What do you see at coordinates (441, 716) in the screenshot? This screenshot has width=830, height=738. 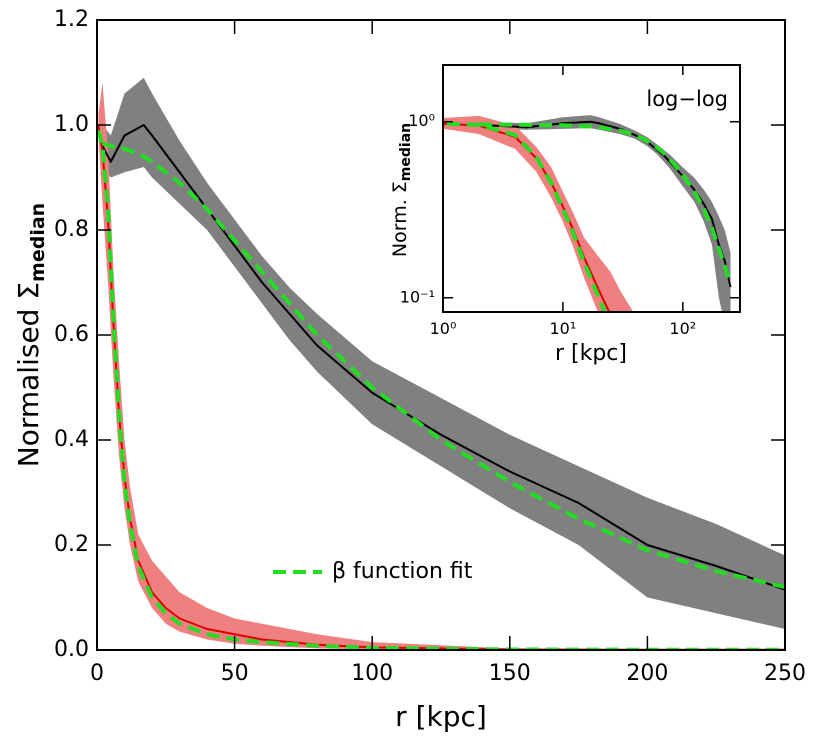 I see `x-axis-label: r [kpc]` at bounding box center [441, 716].